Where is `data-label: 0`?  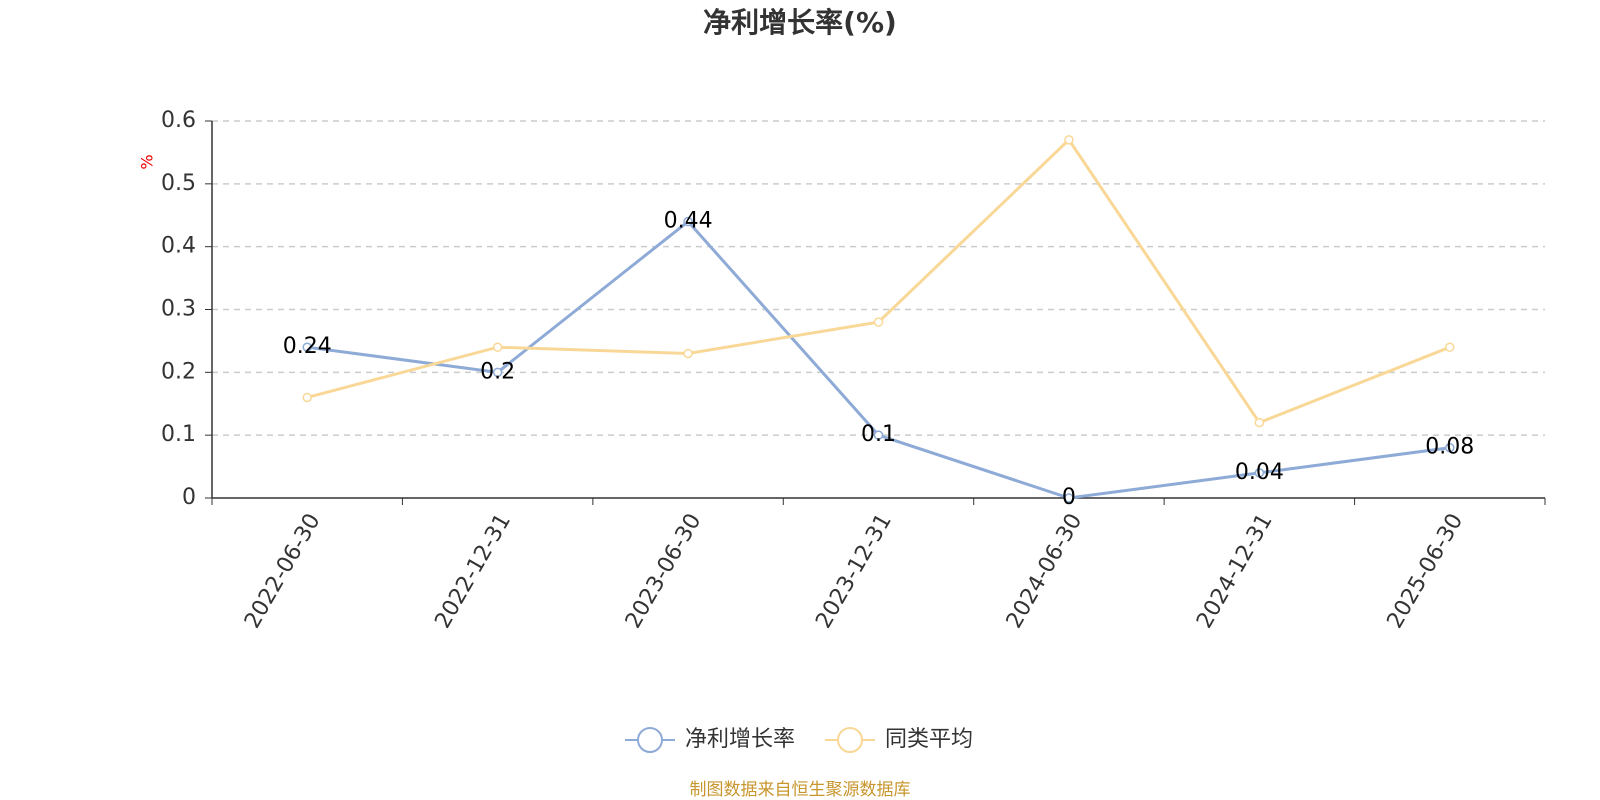 data-label: 0 is located at coordinates (1069, 497).